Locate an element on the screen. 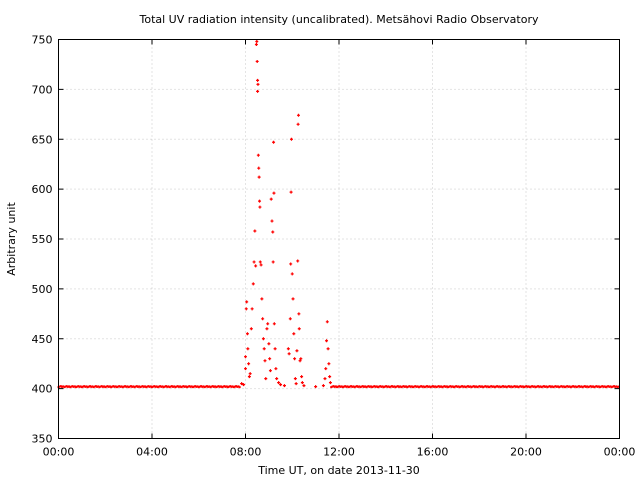 The image size is (640, 480). y-tick-label: 450 is located at coordinates (42, 339).